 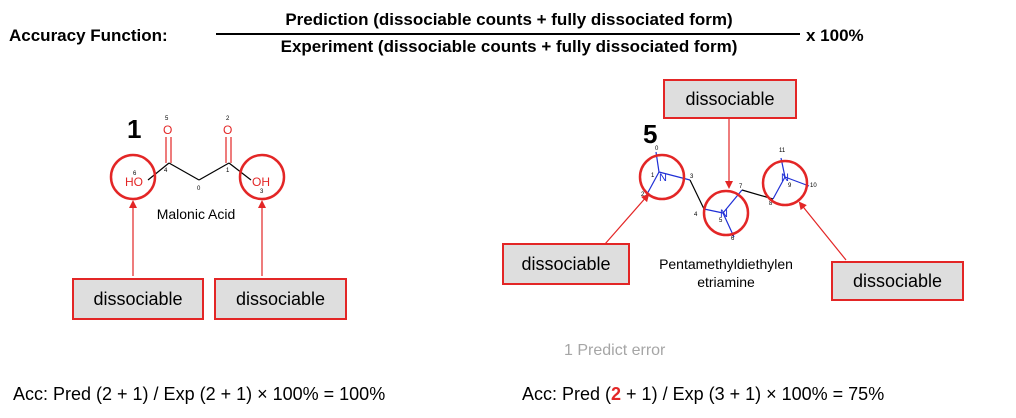 I want to click on compound-number: 5, so click(x=650, y=134).